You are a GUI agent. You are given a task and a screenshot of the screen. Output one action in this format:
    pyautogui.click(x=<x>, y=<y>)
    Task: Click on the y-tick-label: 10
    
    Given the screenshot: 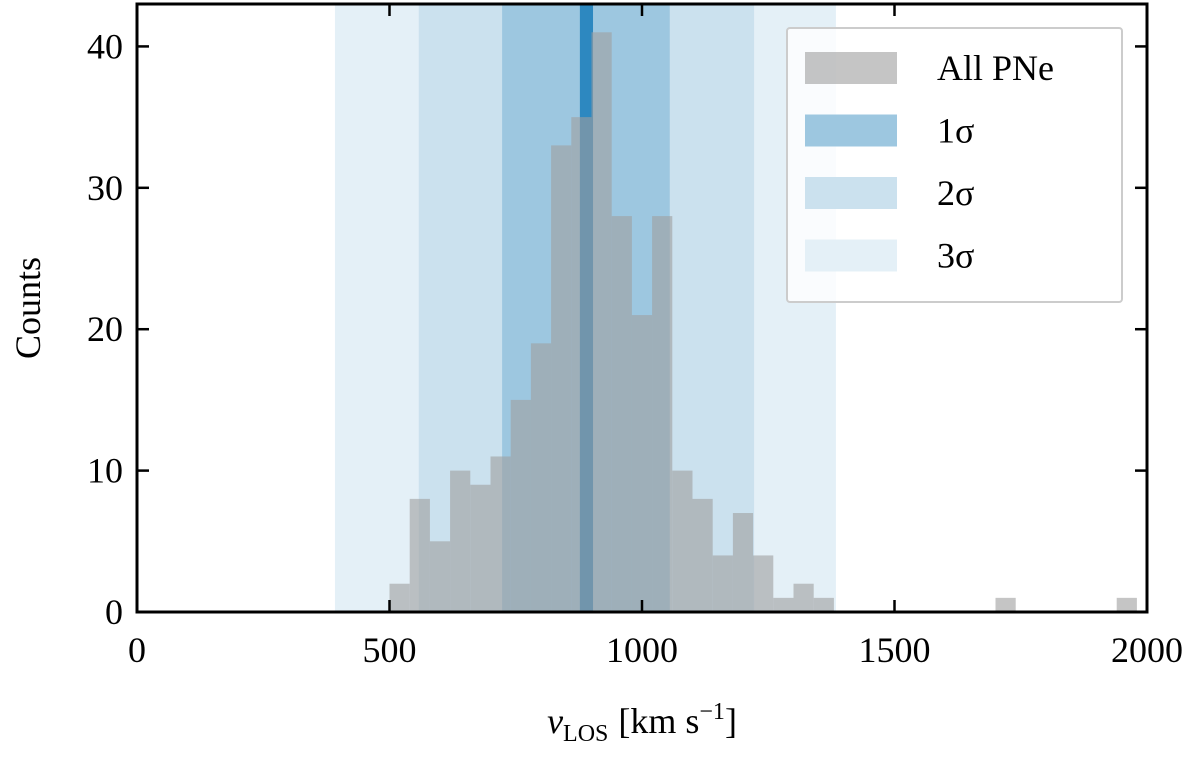 What is the action you would take?
    pyautogui.click(x=105, y=471)
    